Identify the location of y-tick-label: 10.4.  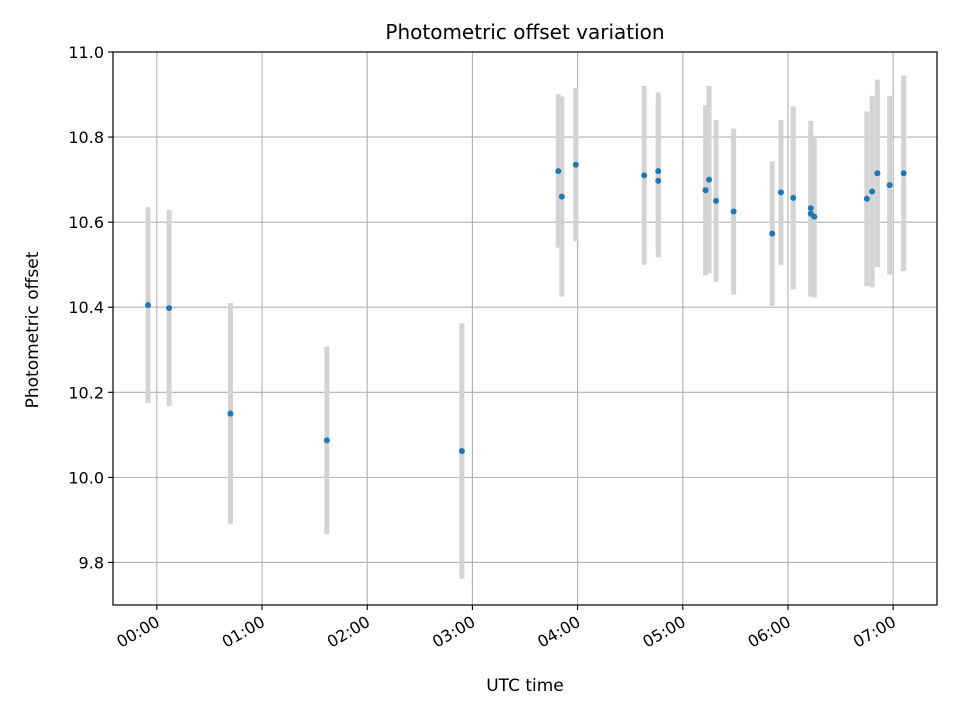
(86, 307).